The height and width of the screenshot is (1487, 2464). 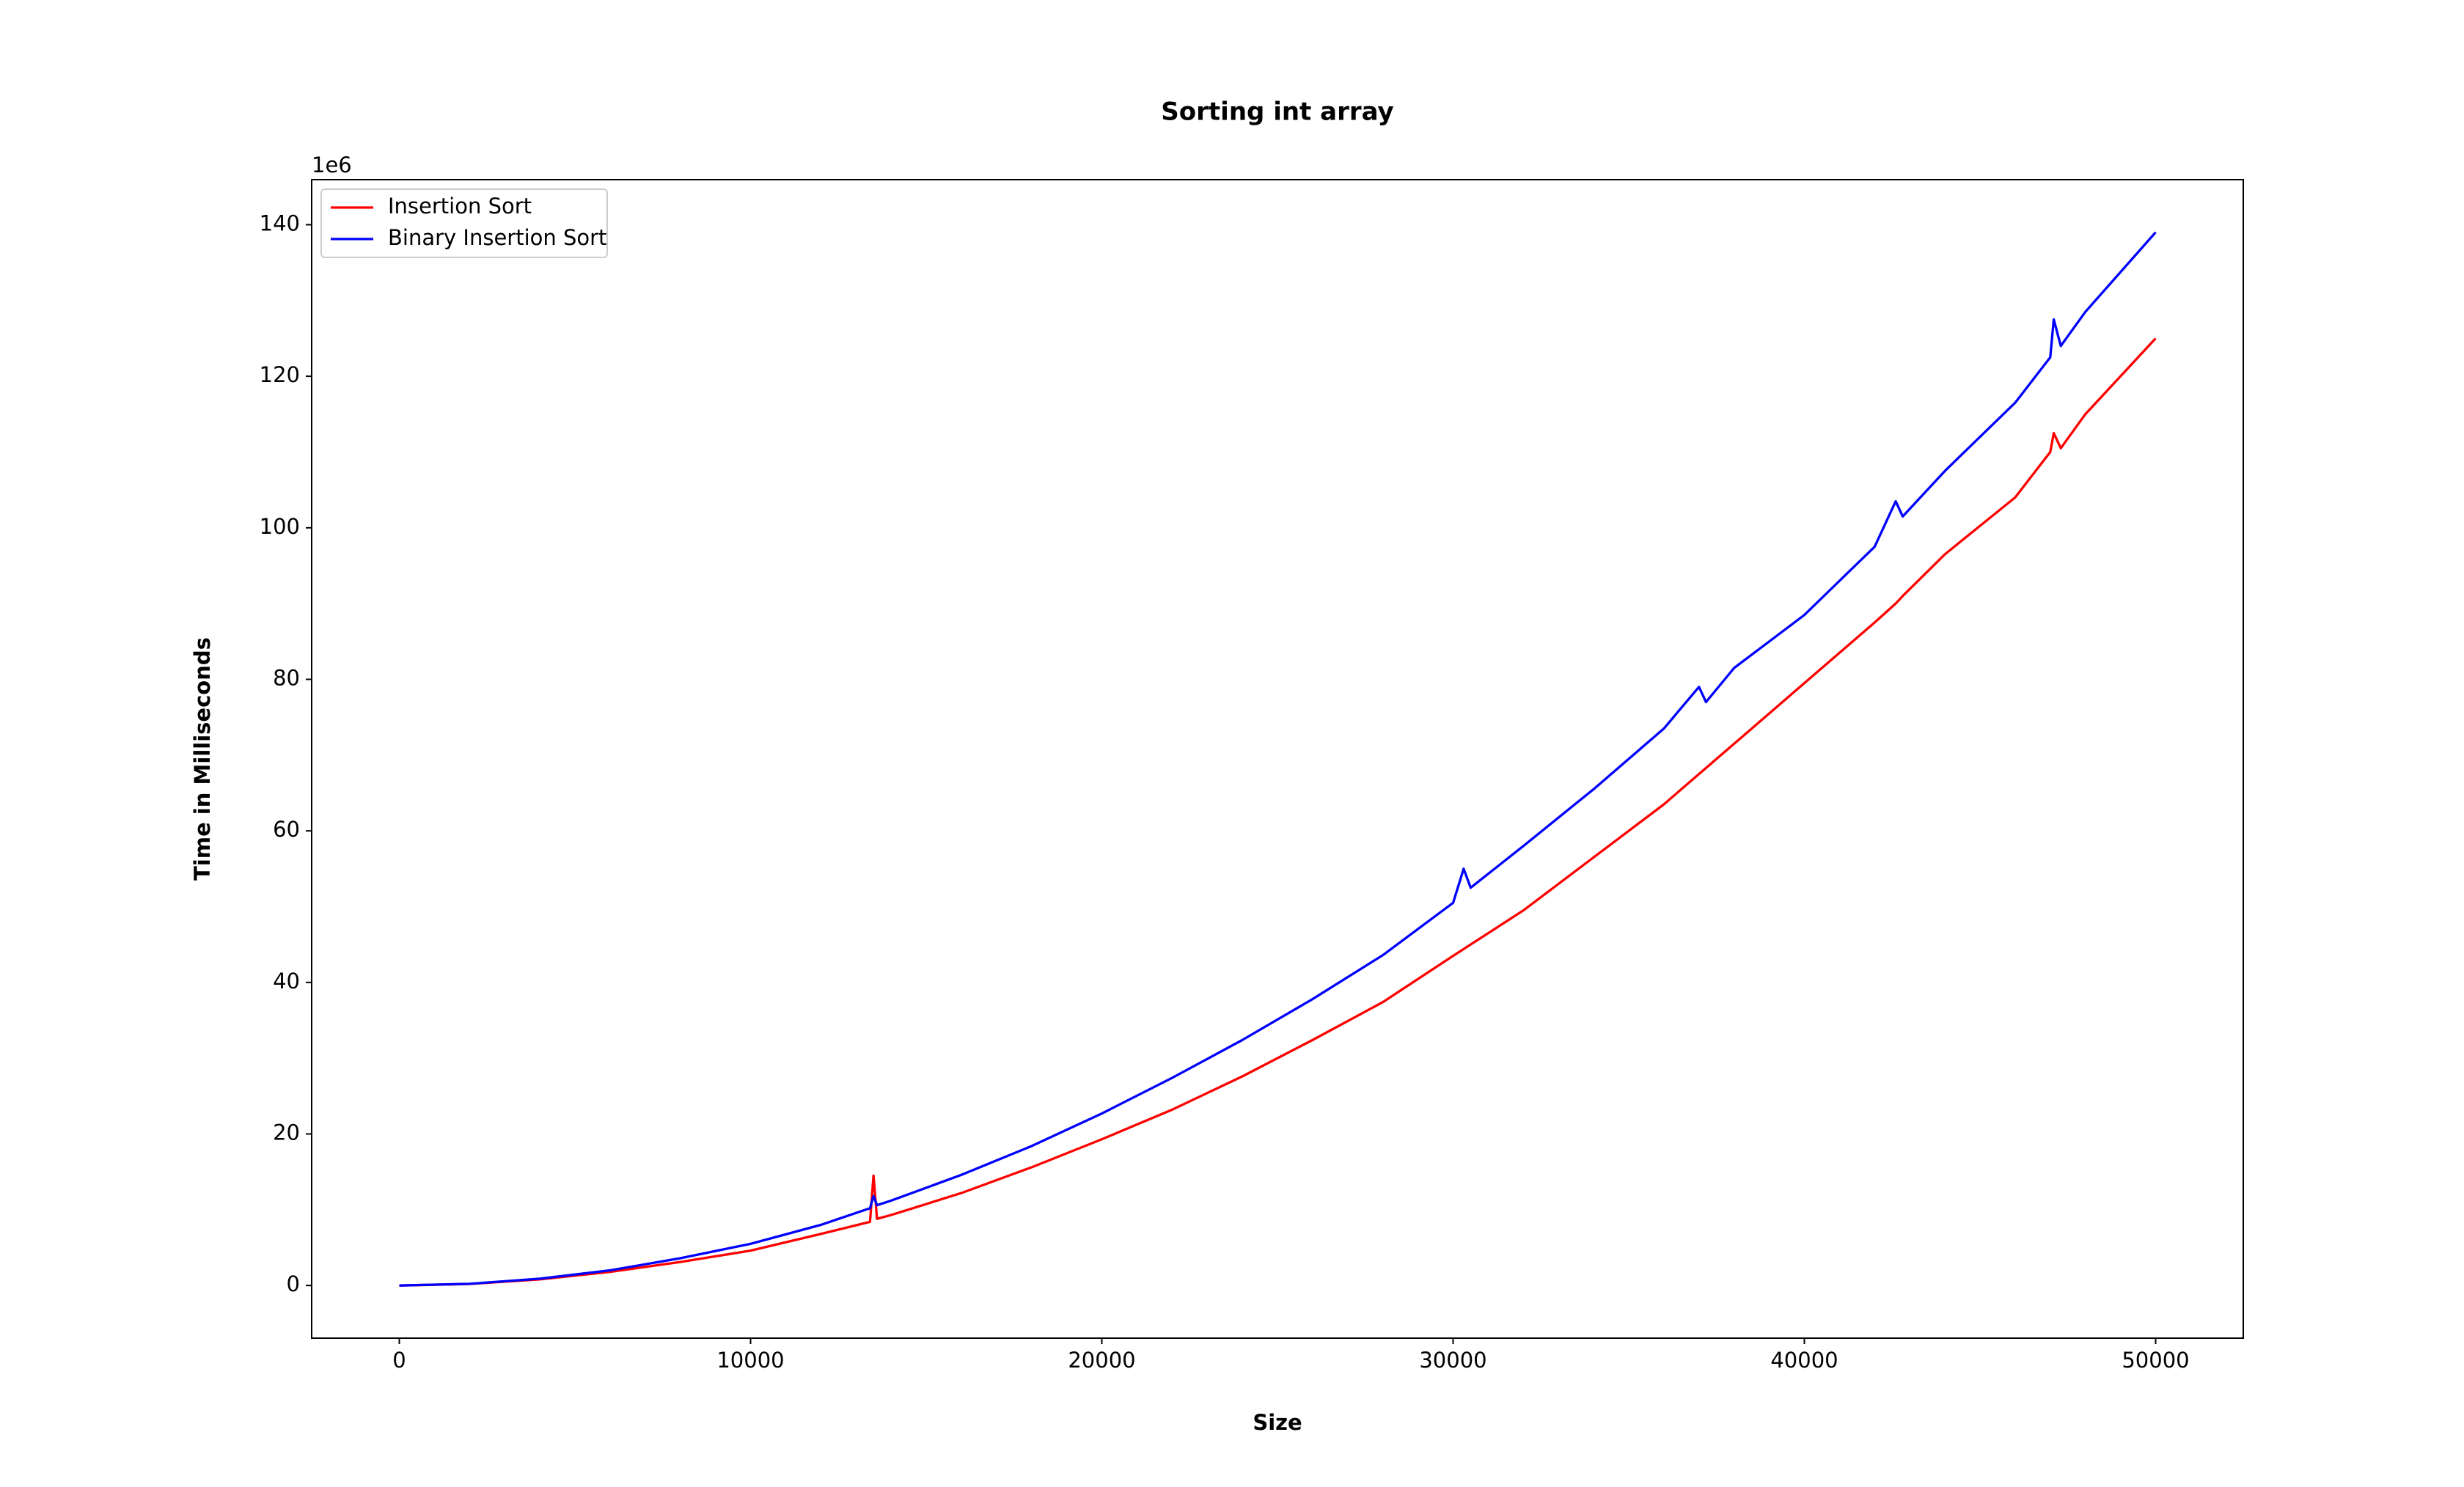 What do you see at coordinates (399, 1360) in the screenshot?
I see `x-tick-label: 0` at bounding box center [399, 1360].